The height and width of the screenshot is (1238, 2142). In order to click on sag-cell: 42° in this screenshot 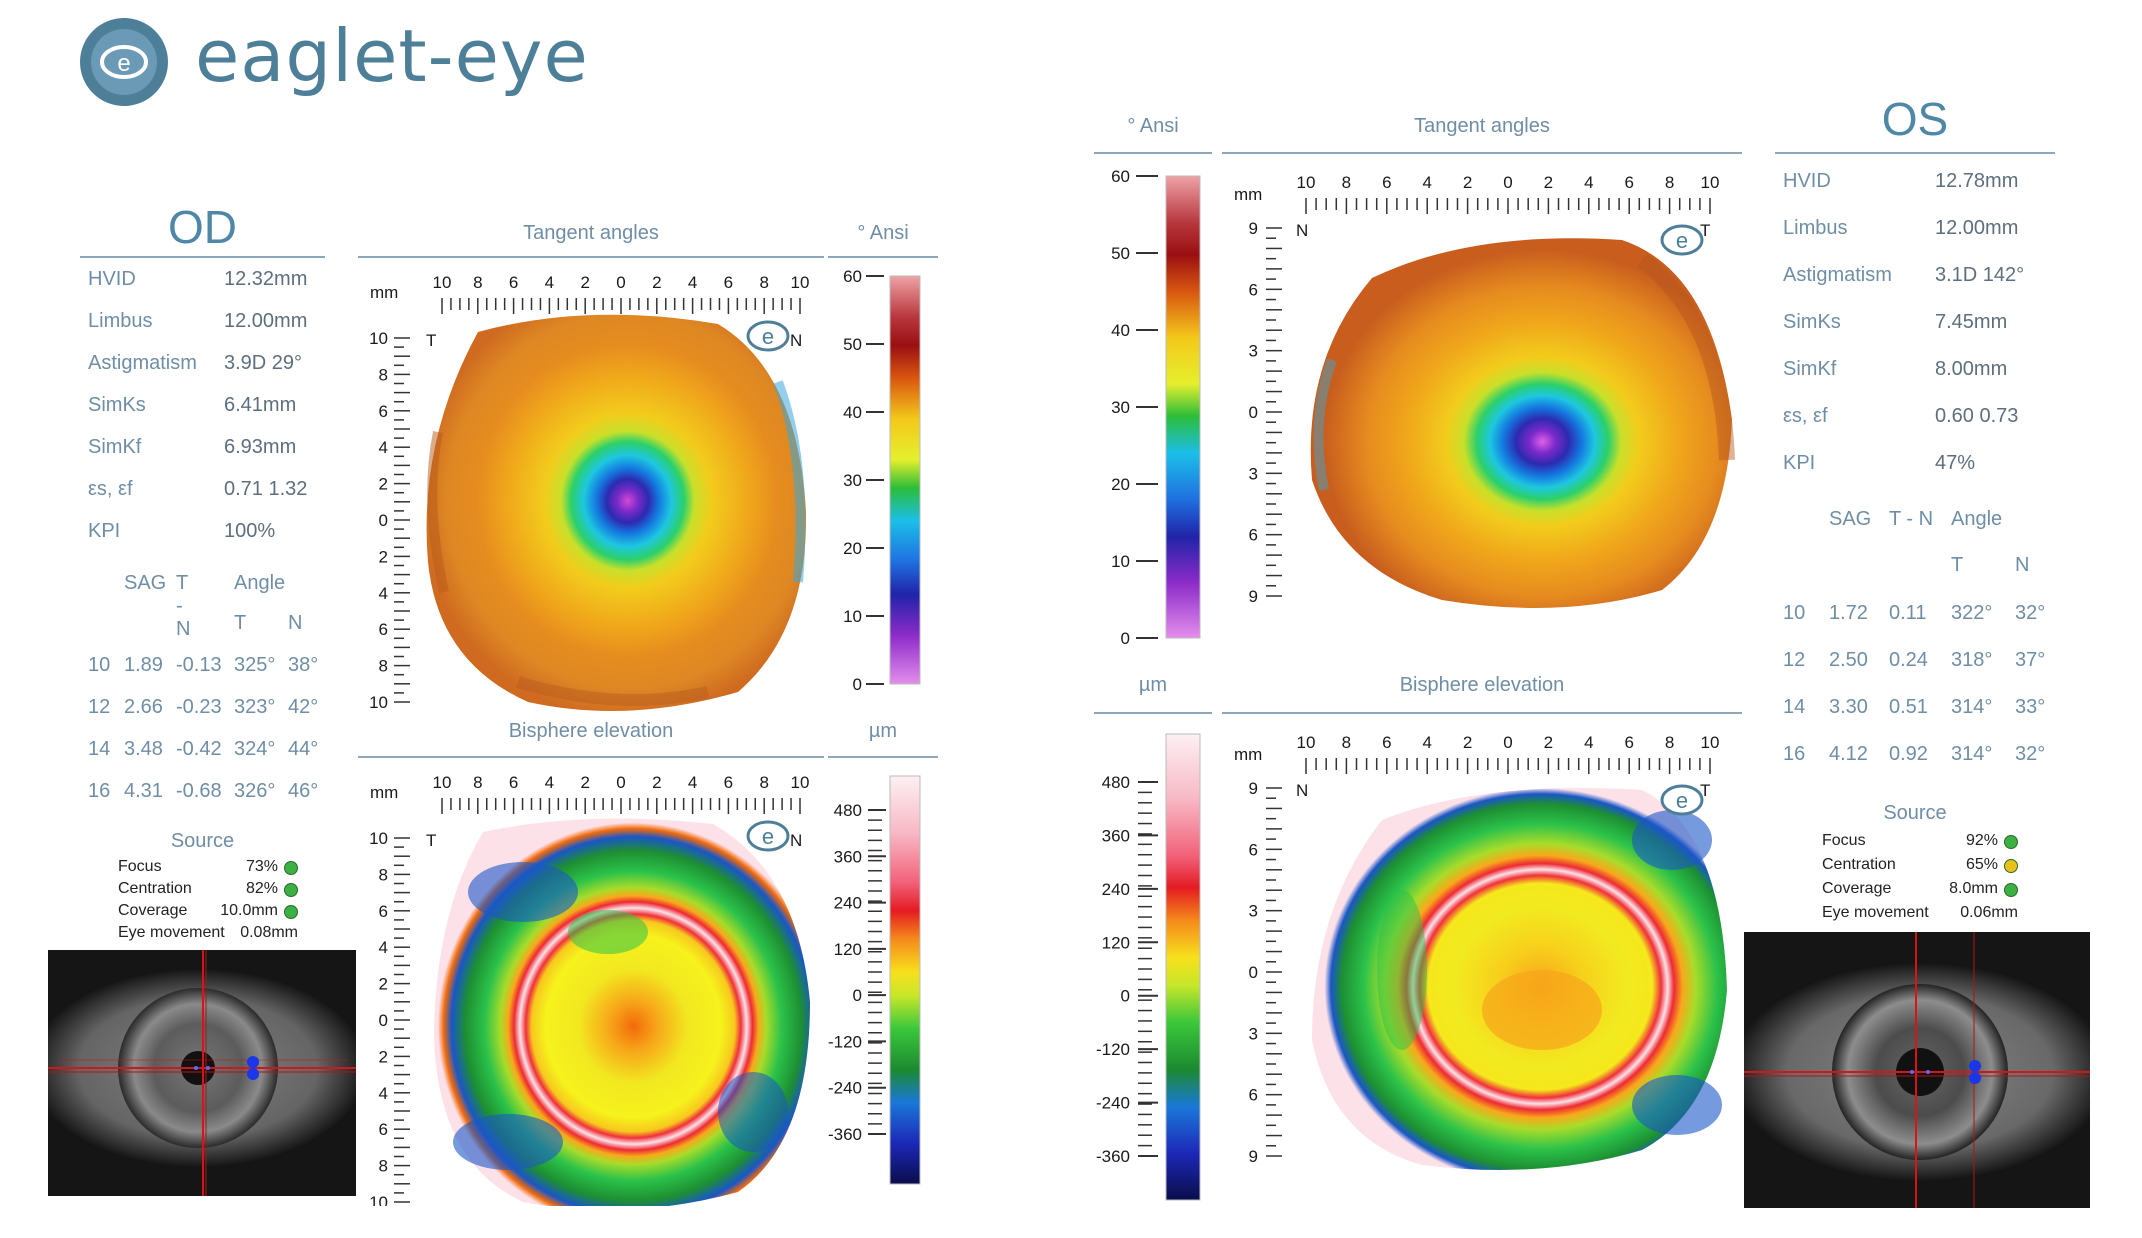, I will do `click(303, 707)`.